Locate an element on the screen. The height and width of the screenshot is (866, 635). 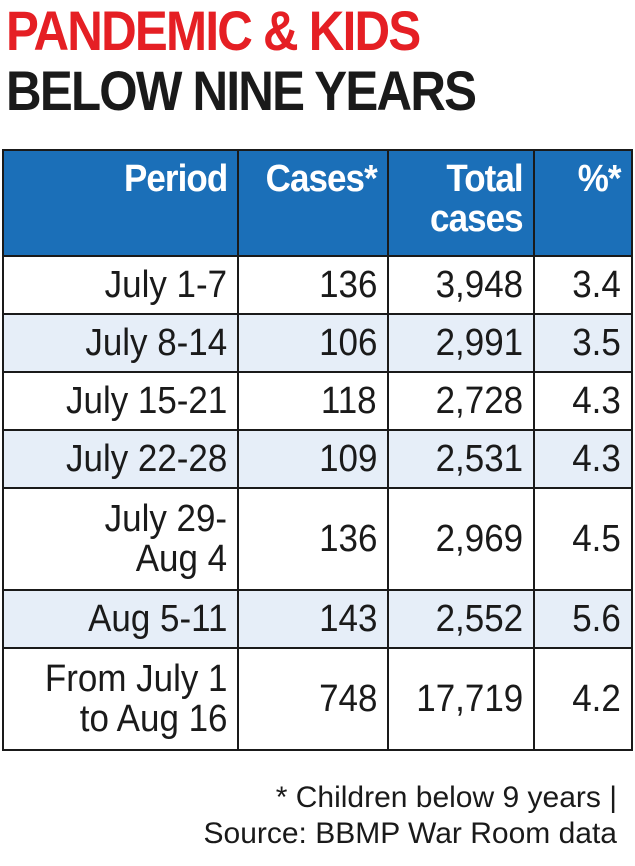
cell-period-text: July 22-28 is located at coordinates (146, 459).